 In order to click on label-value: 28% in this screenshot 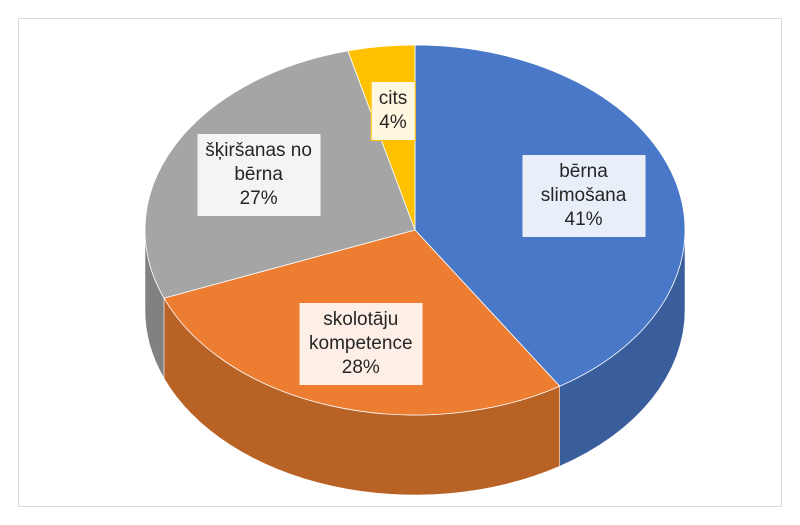, I will do `click(360, 368)`.